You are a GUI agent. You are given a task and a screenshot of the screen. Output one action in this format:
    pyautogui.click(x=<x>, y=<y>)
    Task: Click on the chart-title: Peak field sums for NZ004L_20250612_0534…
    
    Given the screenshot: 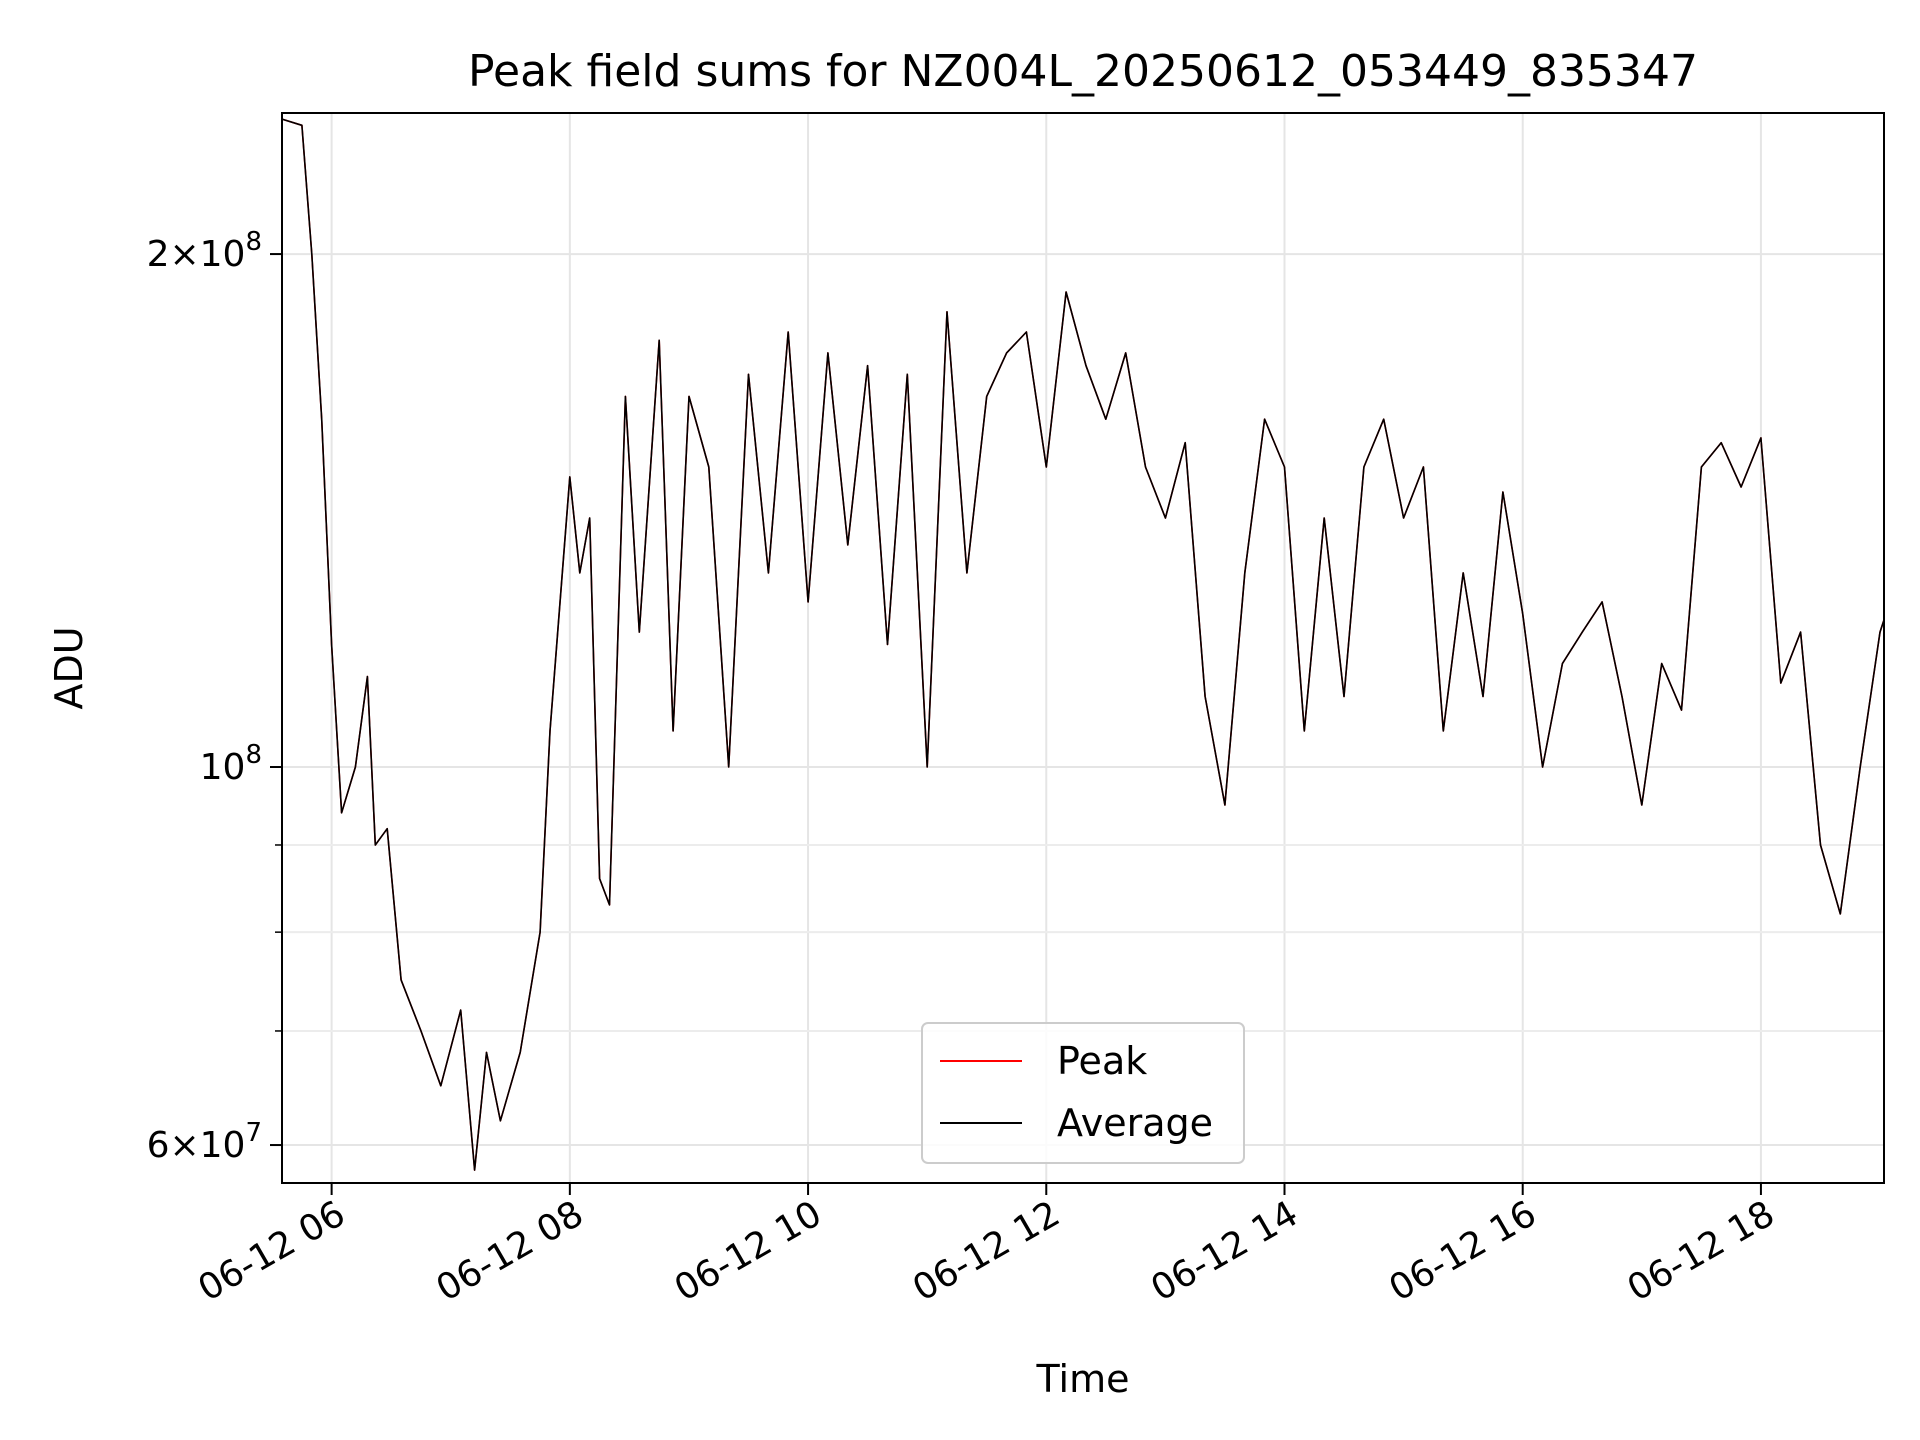 What is the action you would take?
    pyautogui.click(x=1083, y=71)
    